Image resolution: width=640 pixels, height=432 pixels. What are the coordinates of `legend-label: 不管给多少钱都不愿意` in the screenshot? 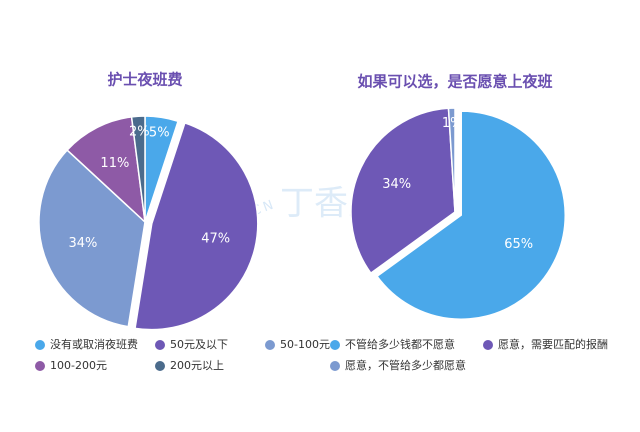 It's located at (400, 344).